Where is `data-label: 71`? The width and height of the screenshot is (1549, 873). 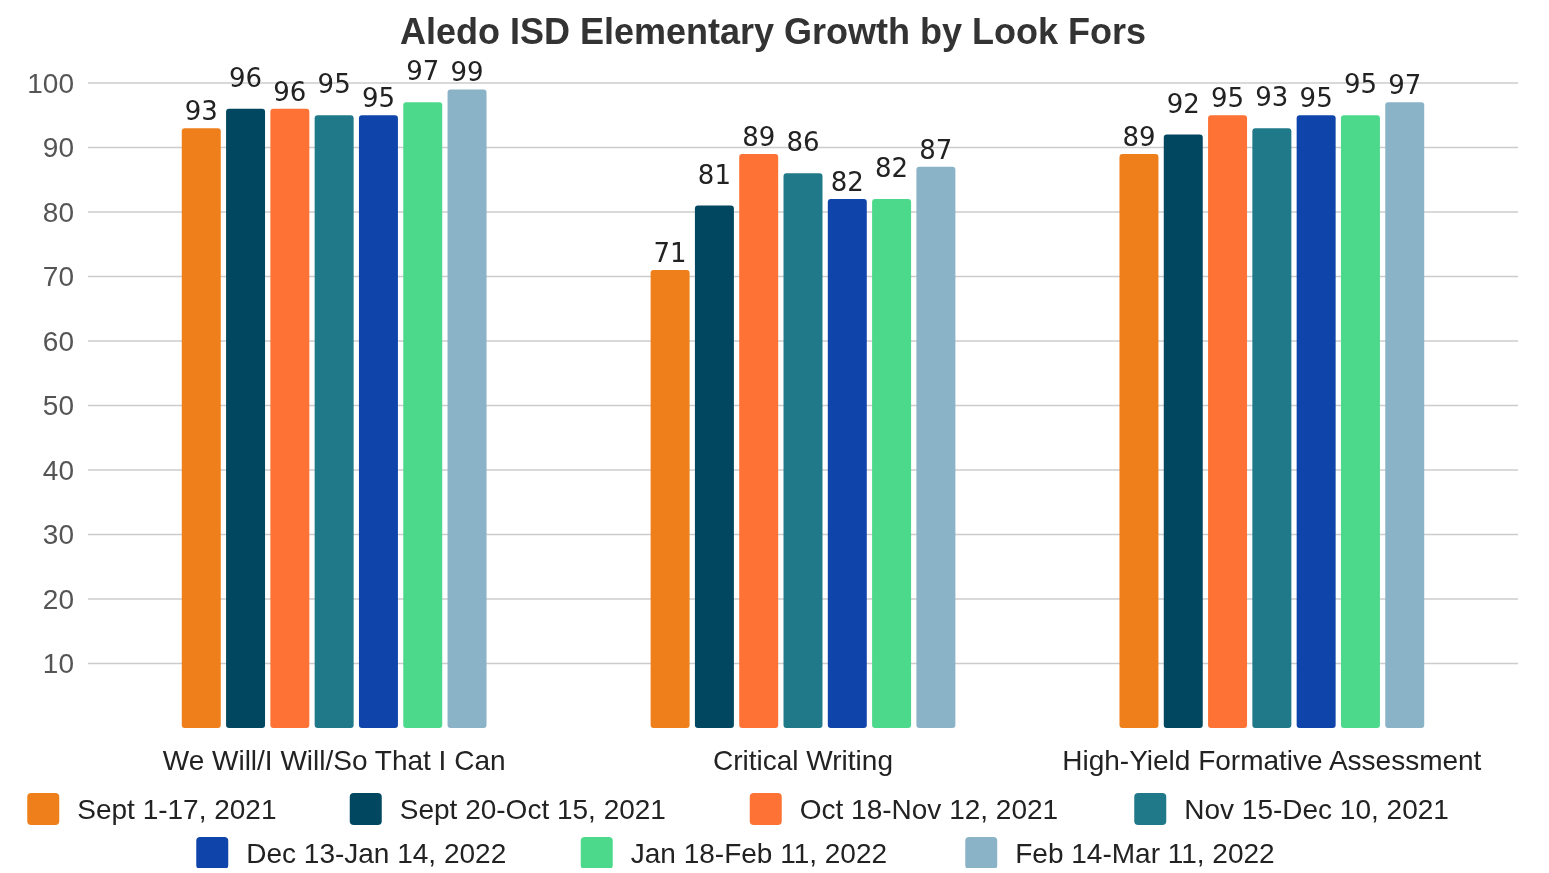
data-label: 71 is located at coordinates (670, 253).